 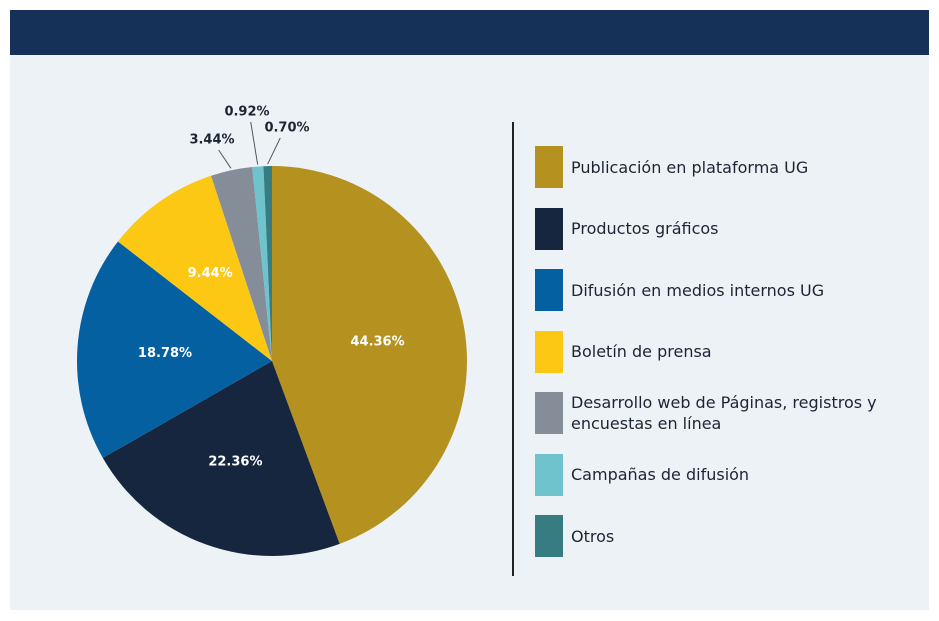 I want to click on legend-item: Difusión en medios internos UG, so click(x=723, y=290).